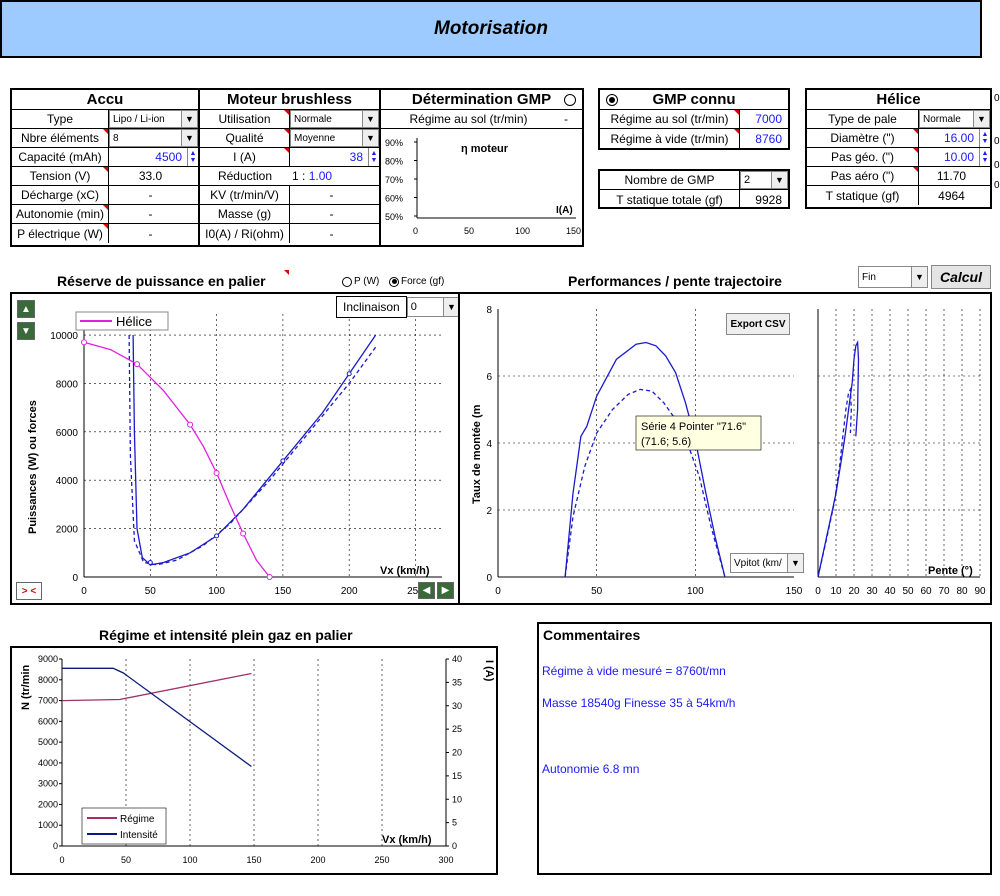 Image resolution: width=1000 pixels, height=896 pixels. What do you see at coordinates (768, 138) in the screenshot?
I see `gmp-regime-vide-value: 8760` at bounding box center [768, 138].